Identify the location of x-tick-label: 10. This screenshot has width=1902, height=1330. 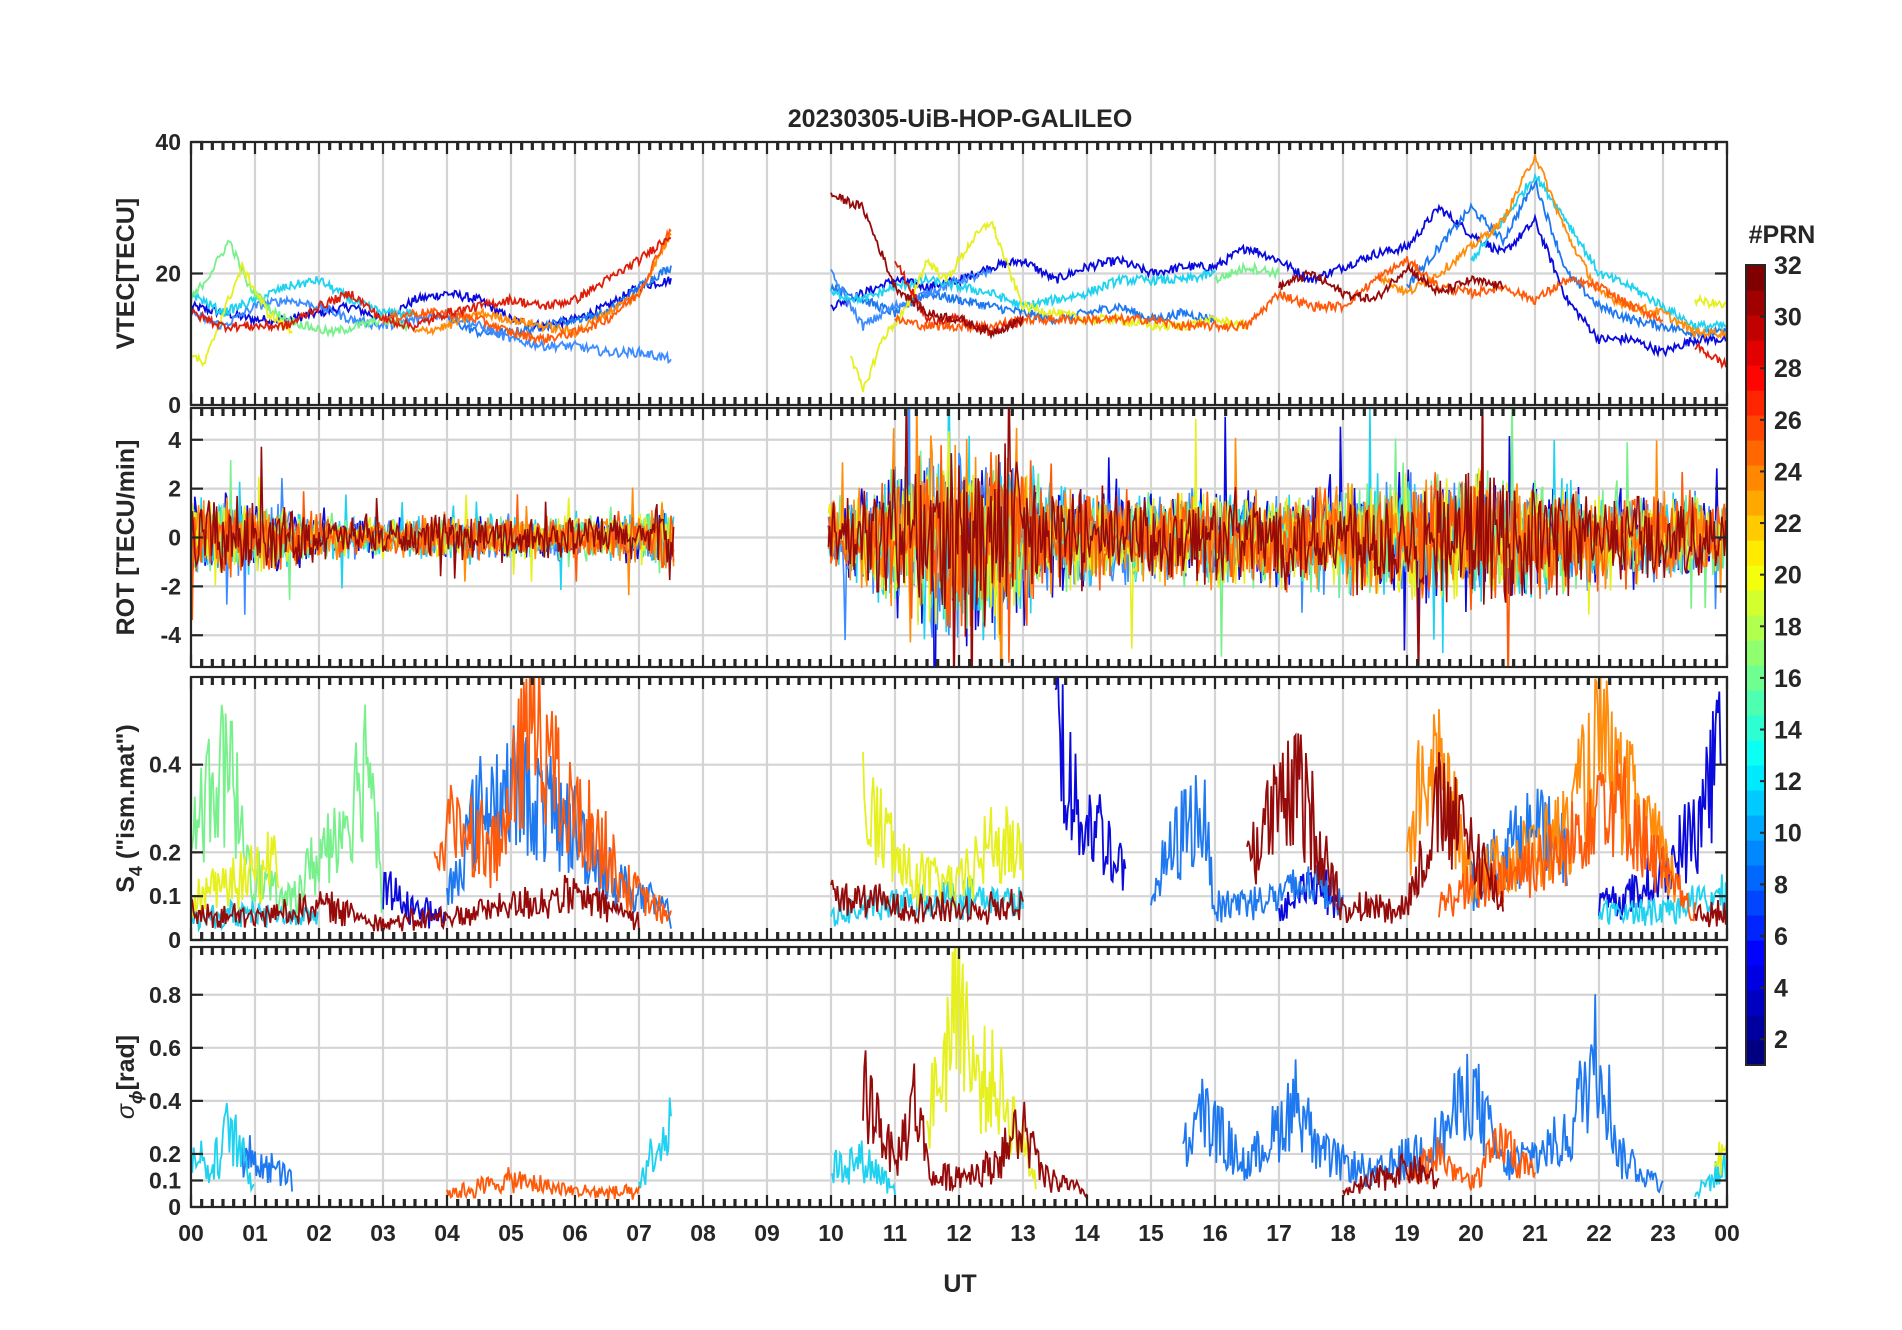
(831, 1233).